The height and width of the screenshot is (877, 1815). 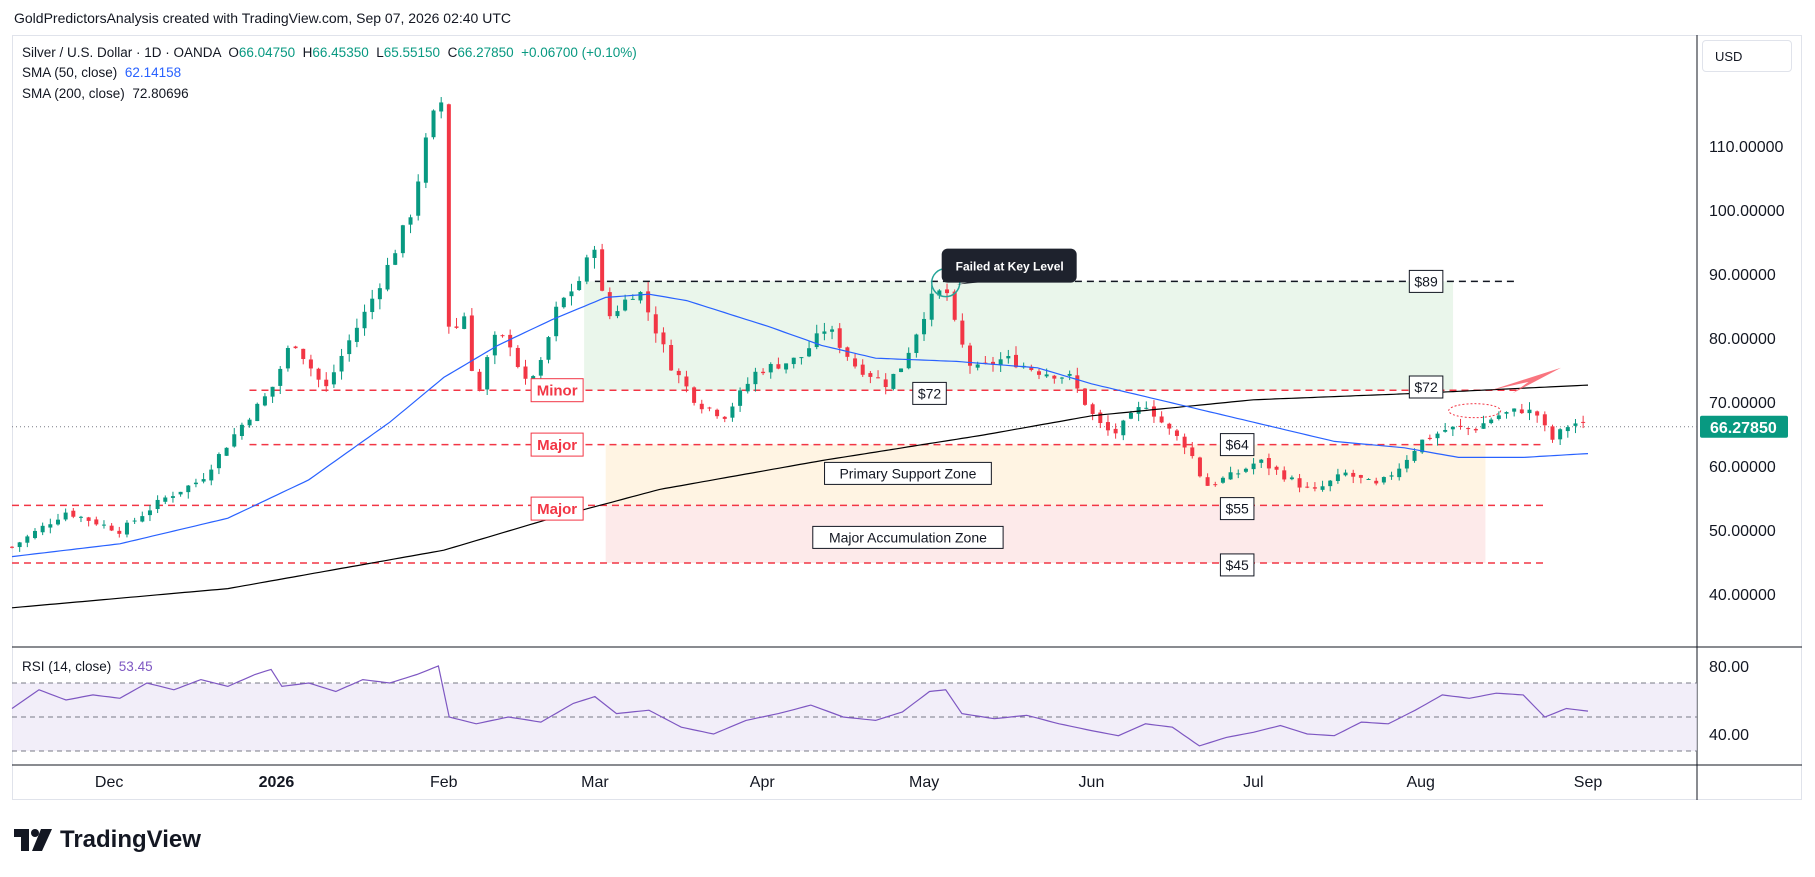 I want to click on legend-open: 66.04750, so click(x=267, y=52).